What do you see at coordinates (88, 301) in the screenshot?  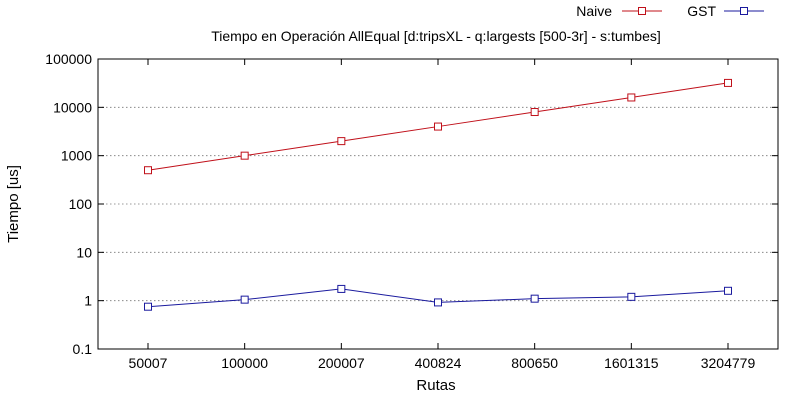 I see `y-tick-label: 1` at bounding box center [88, 301].